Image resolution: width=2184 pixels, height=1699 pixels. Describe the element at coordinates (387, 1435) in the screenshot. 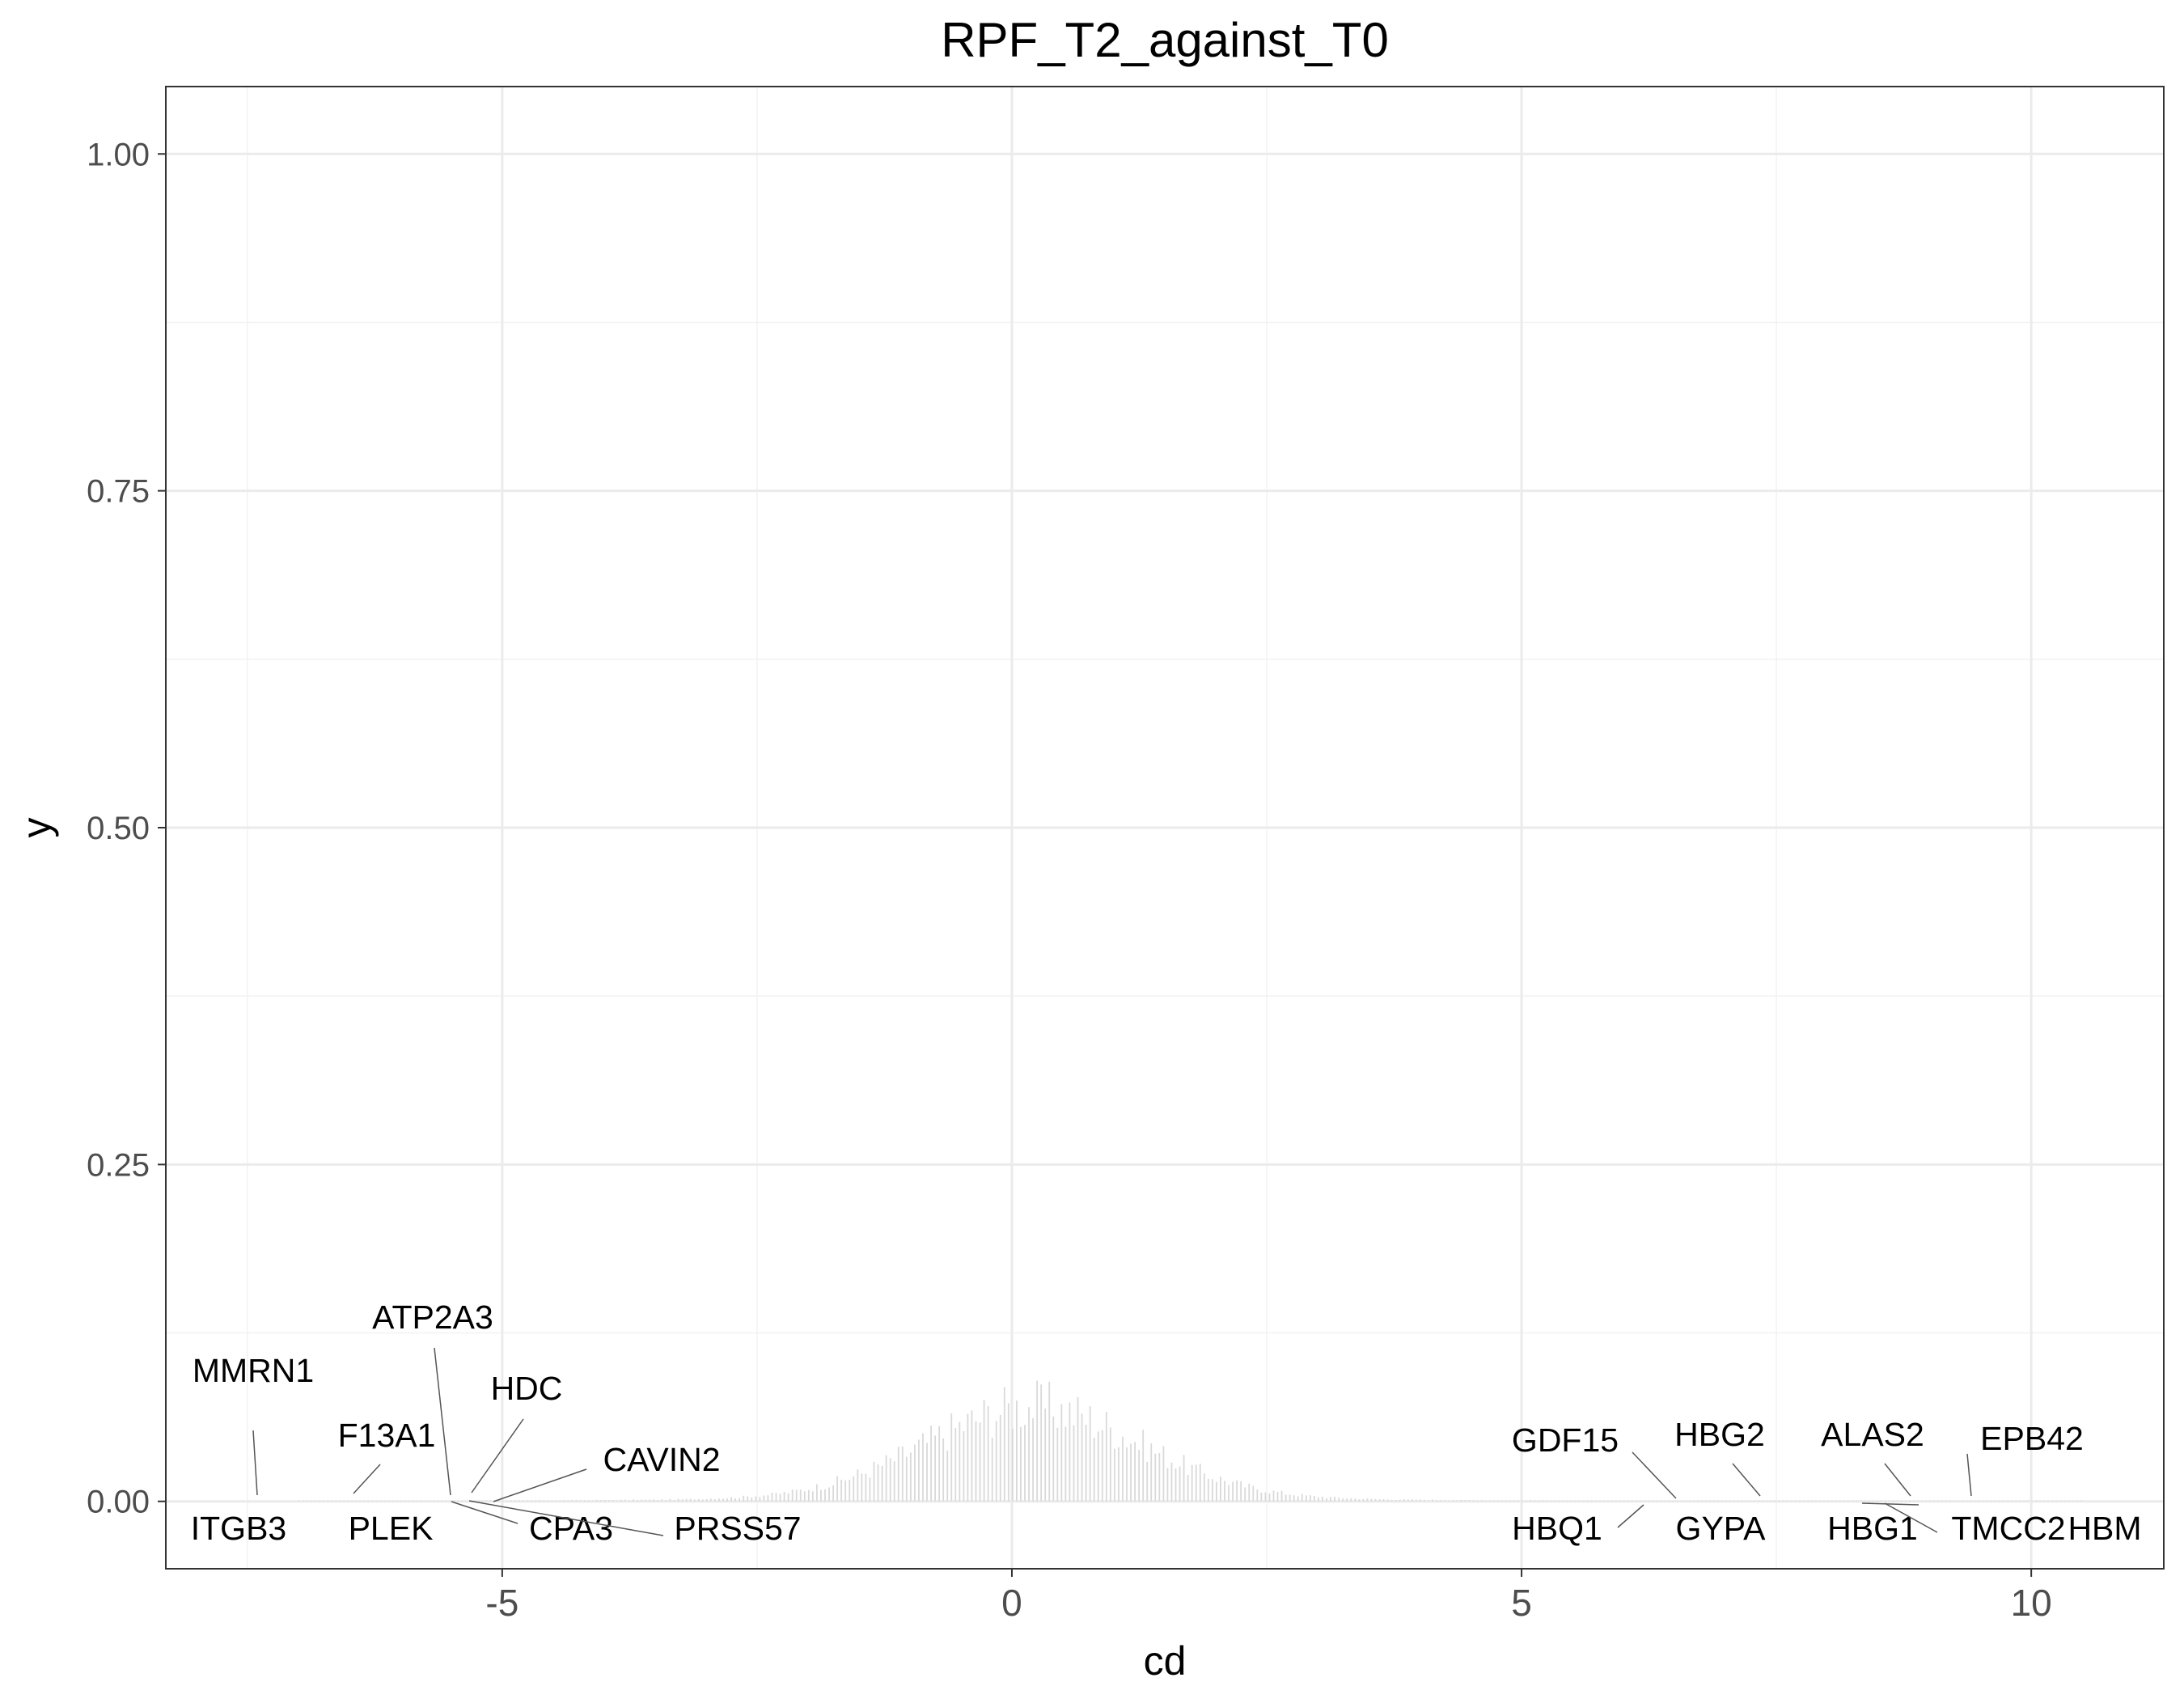

I see `gene-label: F13A1` at that location.